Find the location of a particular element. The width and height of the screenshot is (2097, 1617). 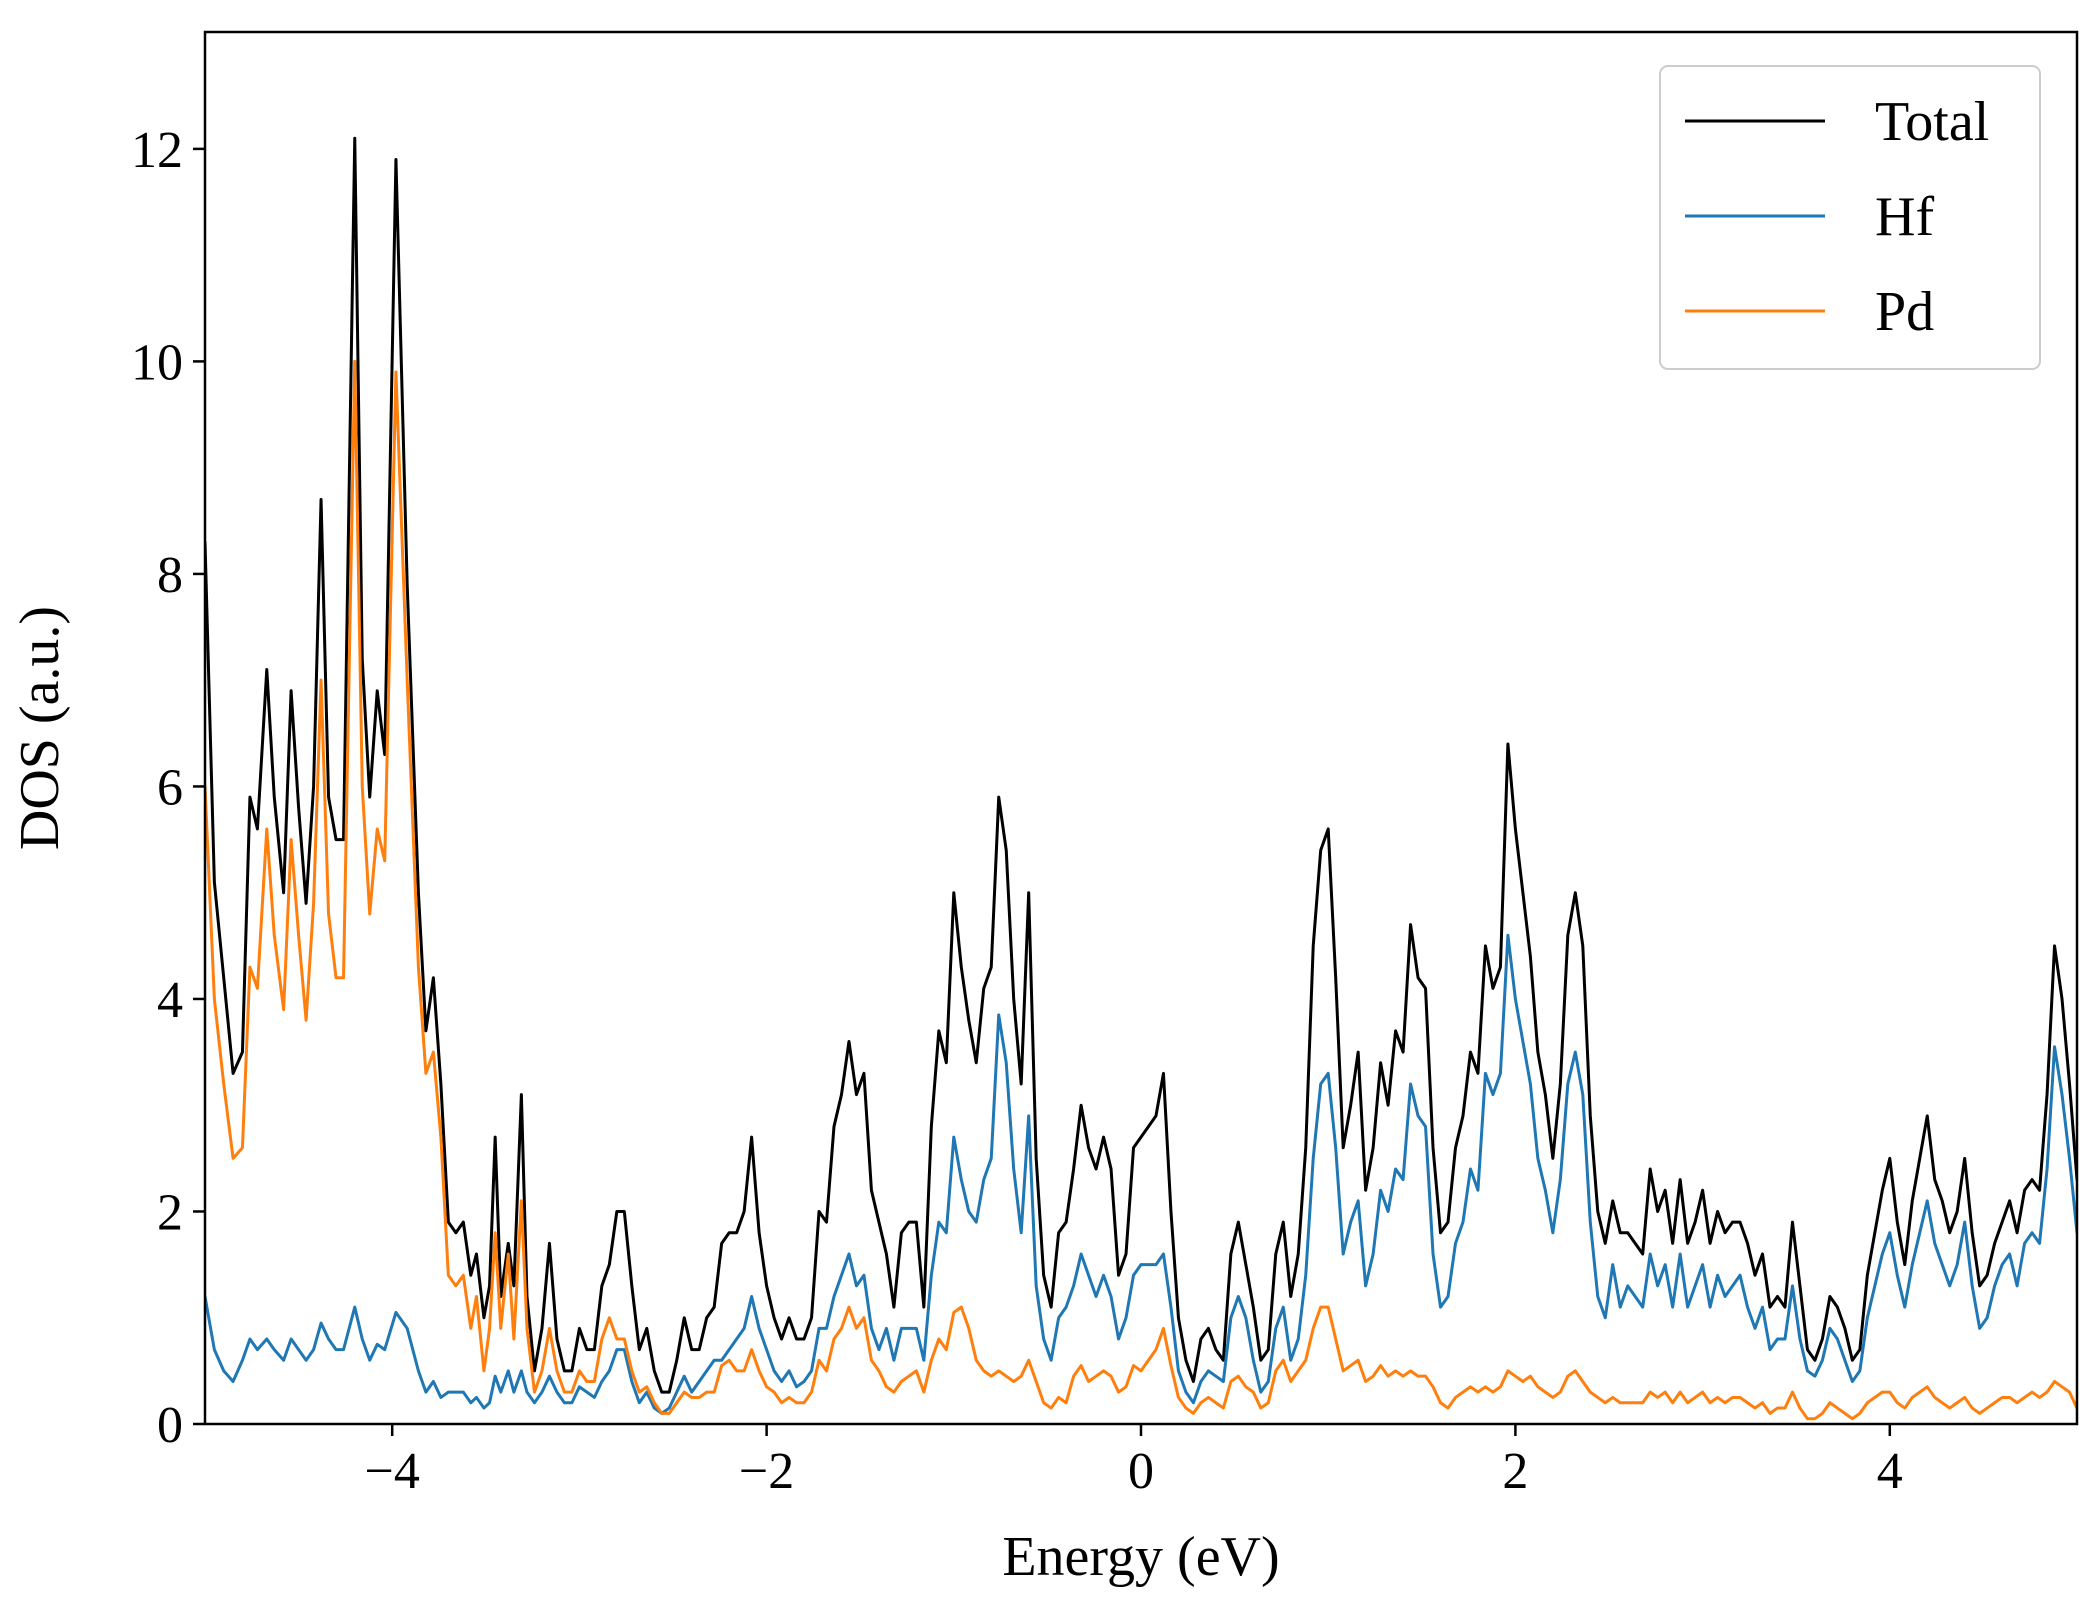

legend: Total Hf Pd is located at coordinates (1850, 217).